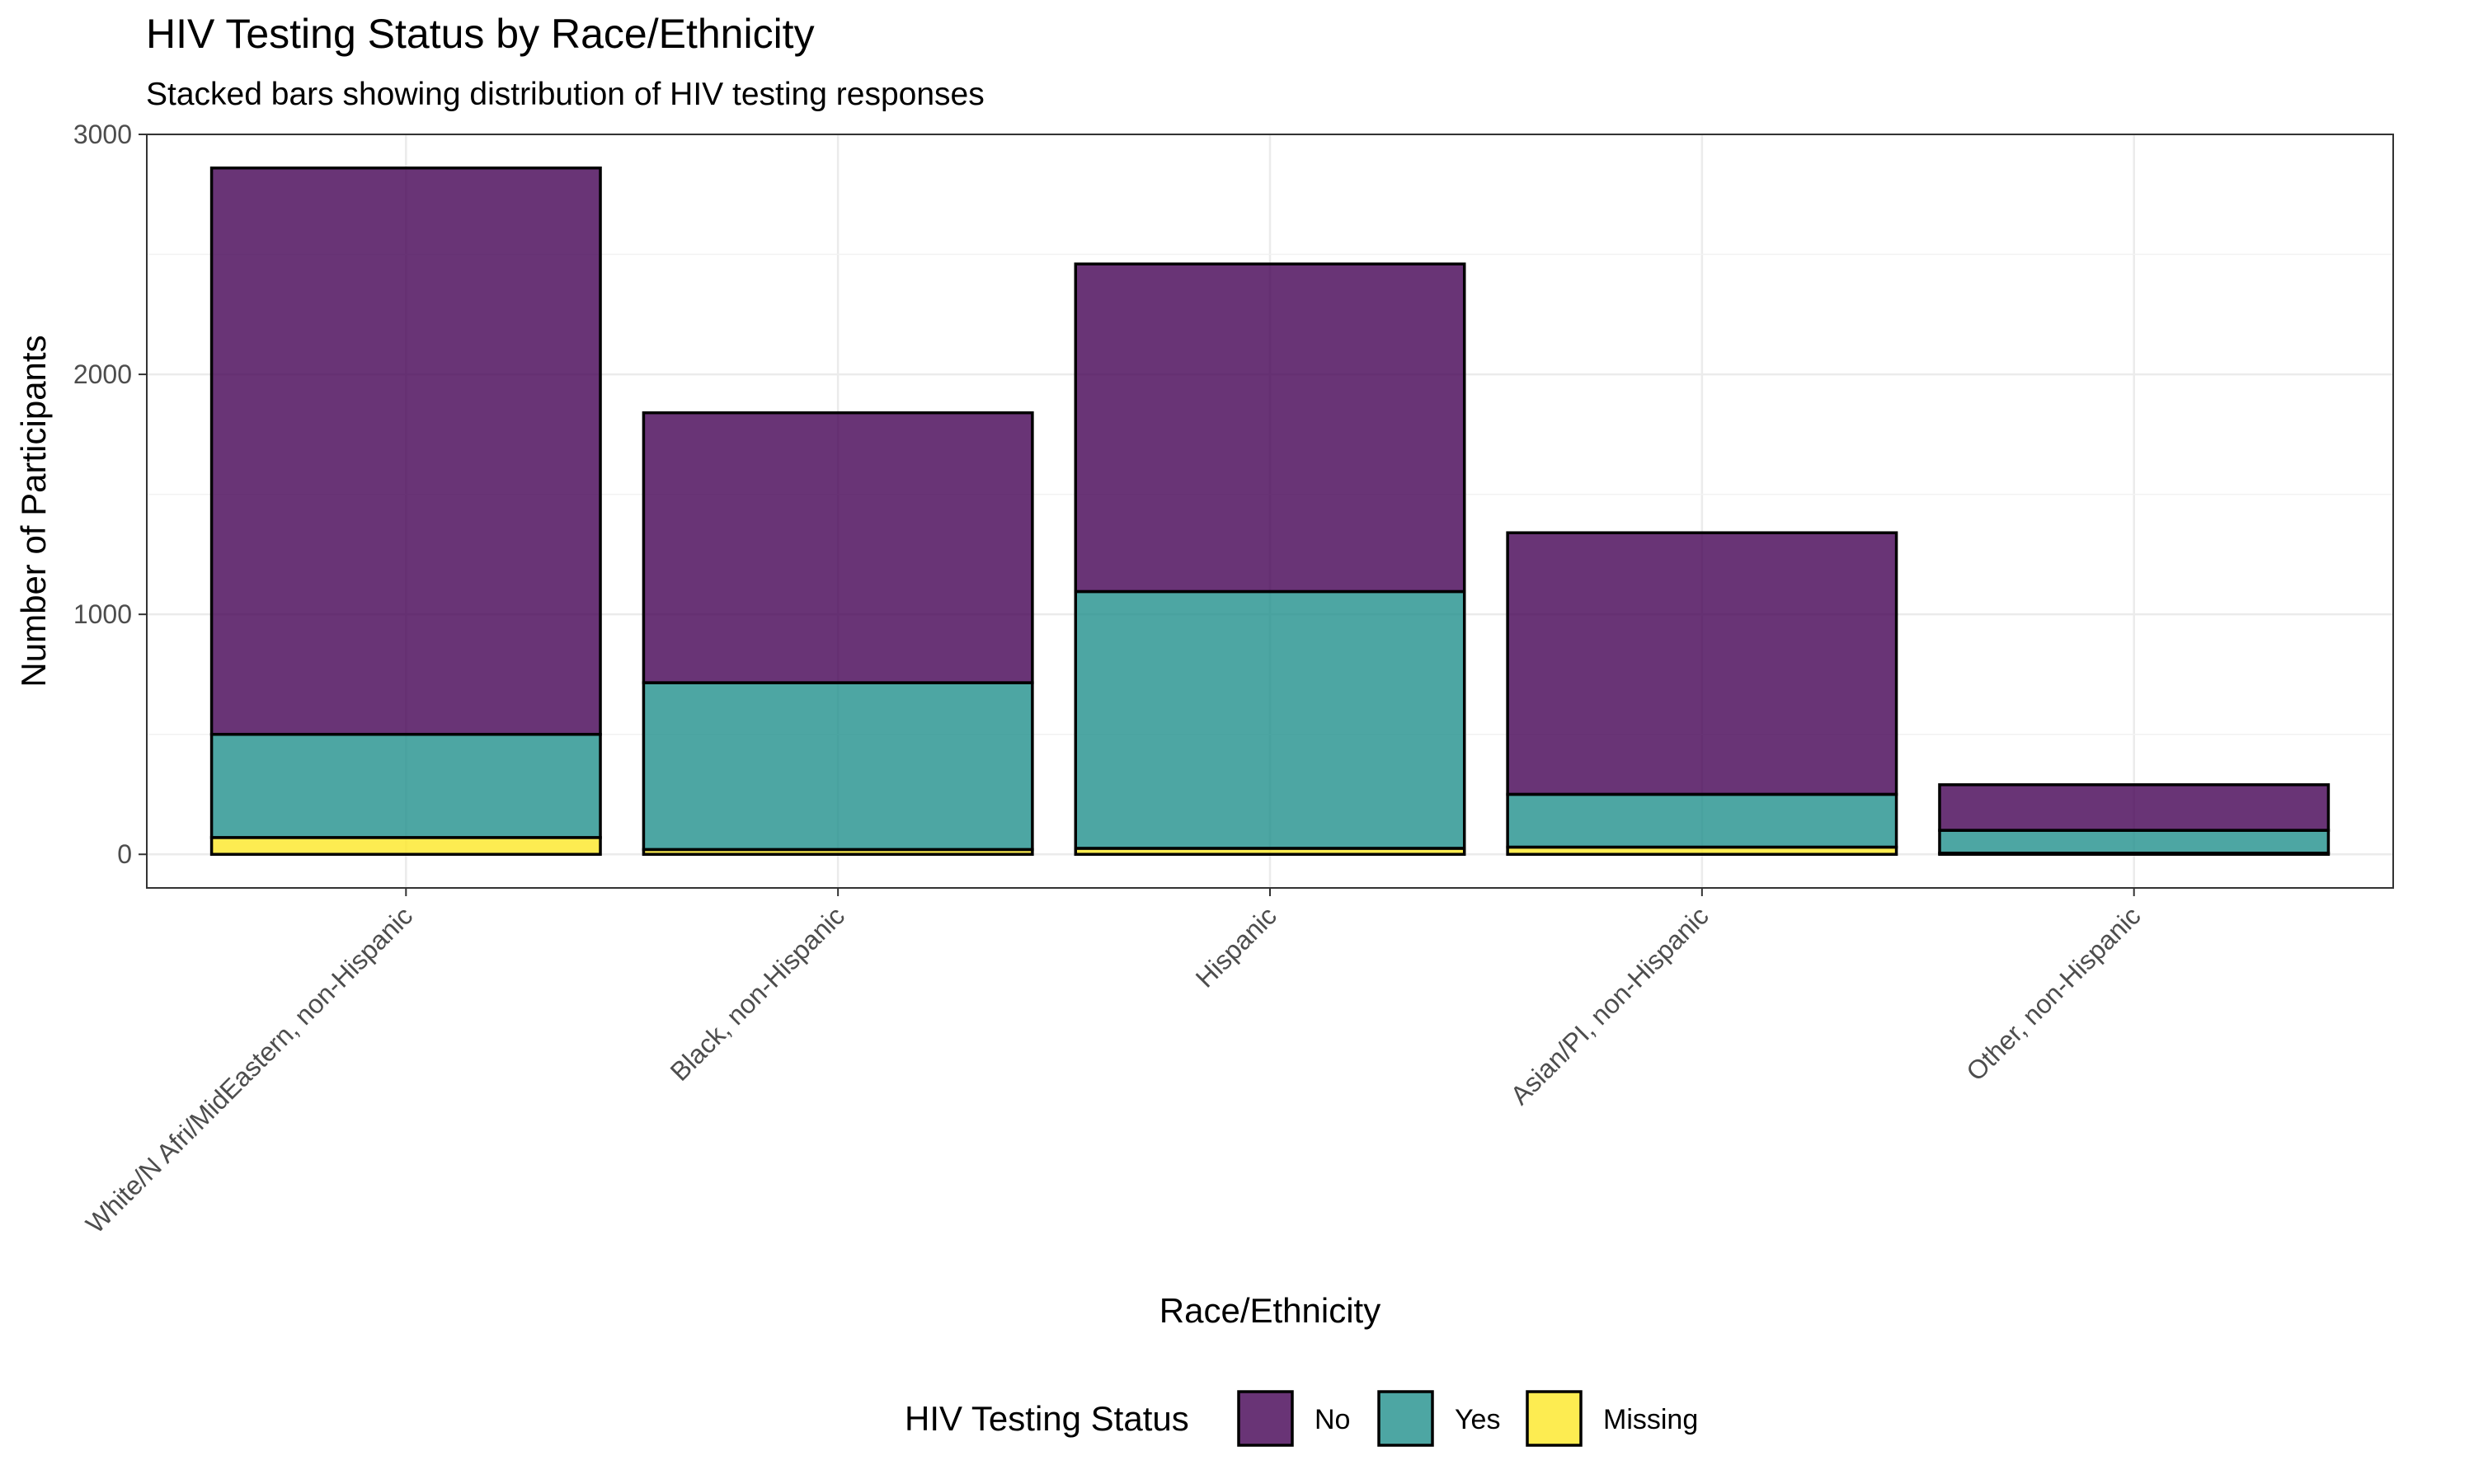  Describe the element at coordinates (757, 993) in the screenshot. I see `x-tick-label: Black, non-Hispanic` at that location.